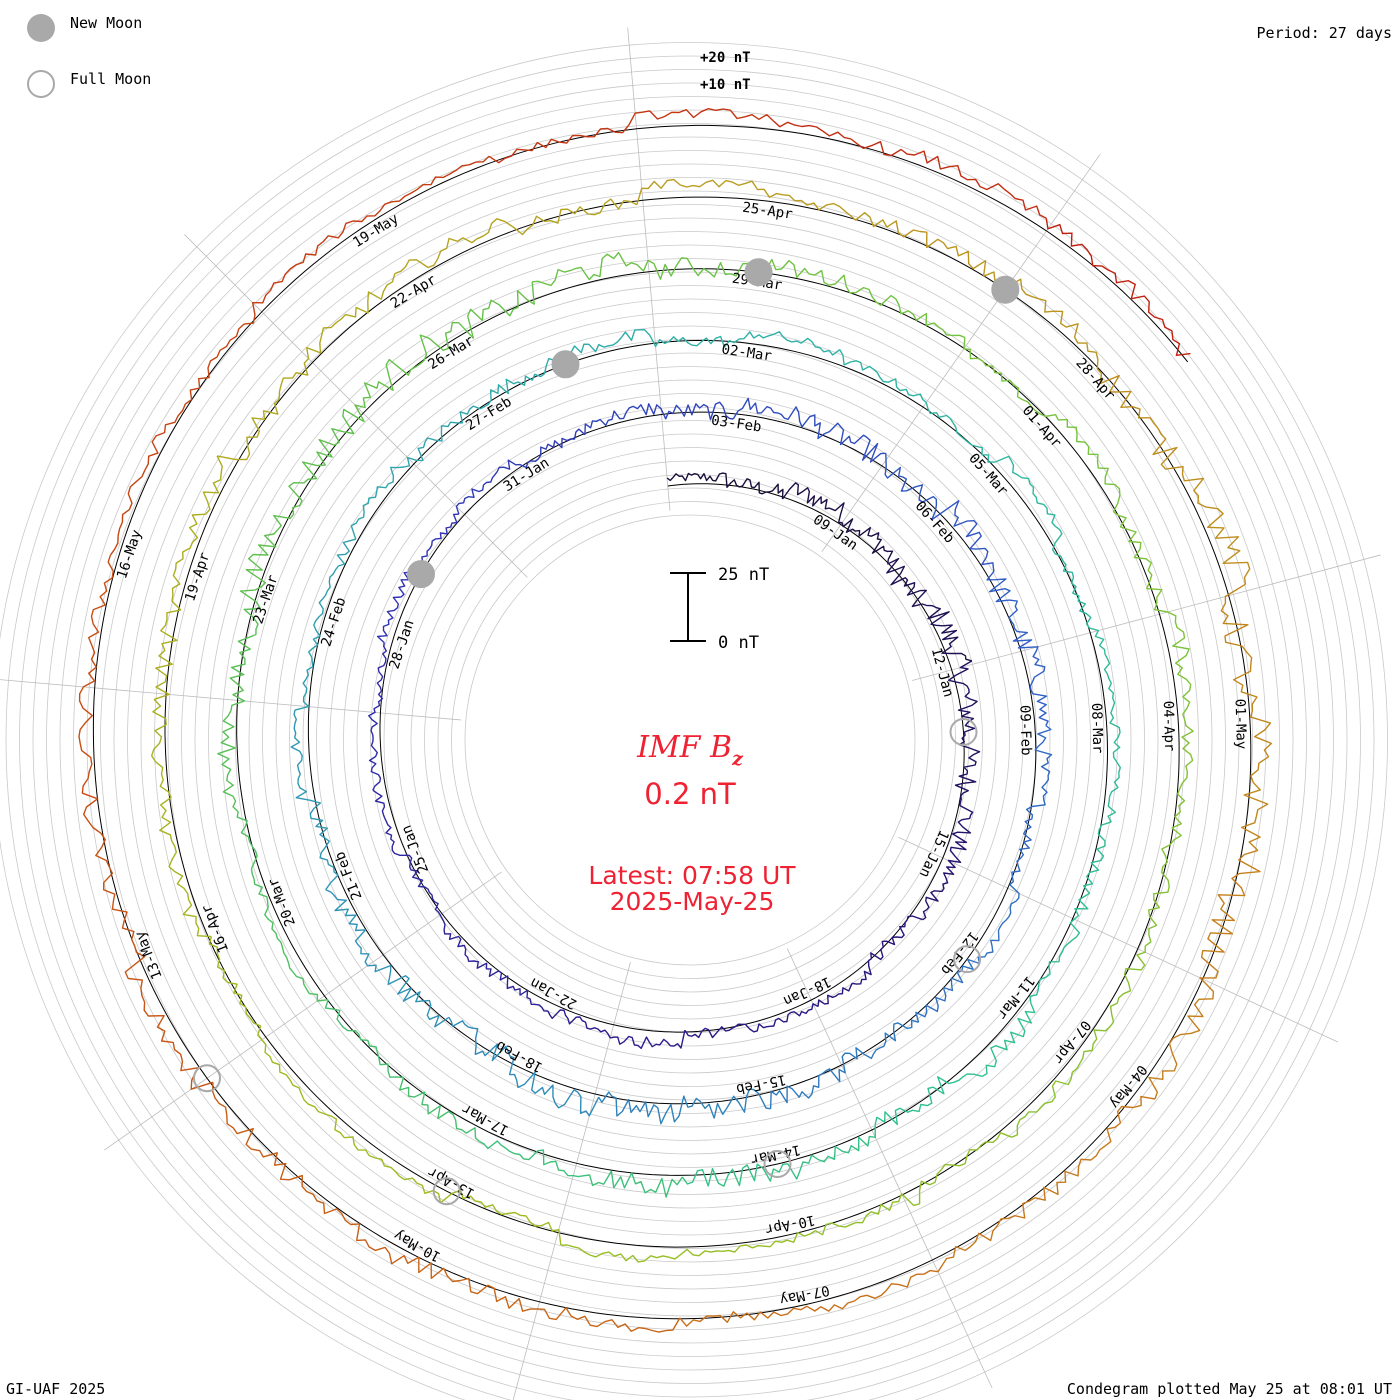  I want to click on date-tick-label: 18-Feb, so click(519, 1056).